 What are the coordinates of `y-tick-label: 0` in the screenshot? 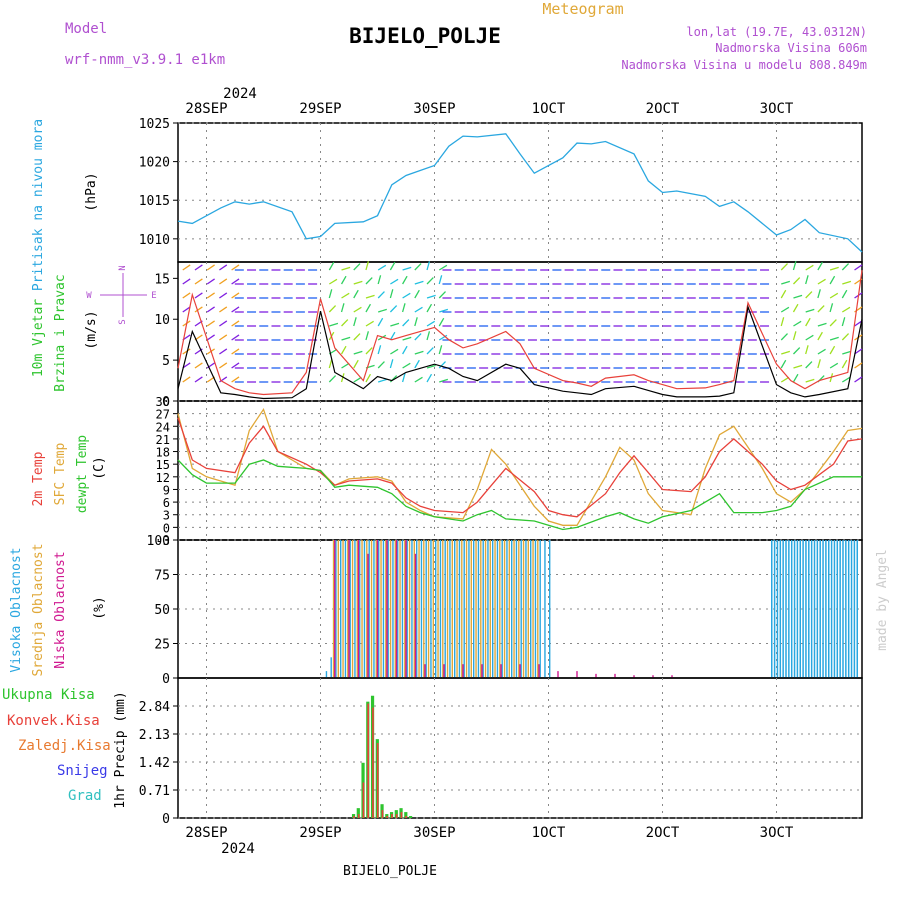 It's located at (166, 528).